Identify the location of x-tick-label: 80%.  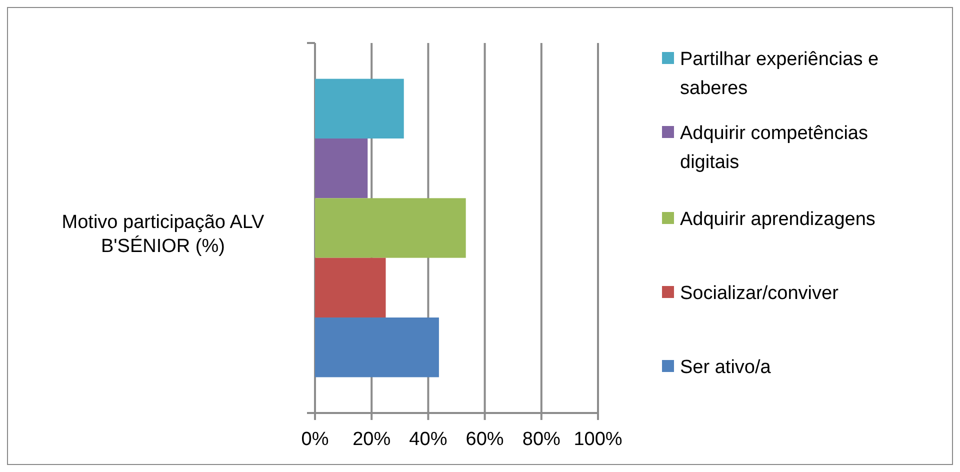
(541, 439).